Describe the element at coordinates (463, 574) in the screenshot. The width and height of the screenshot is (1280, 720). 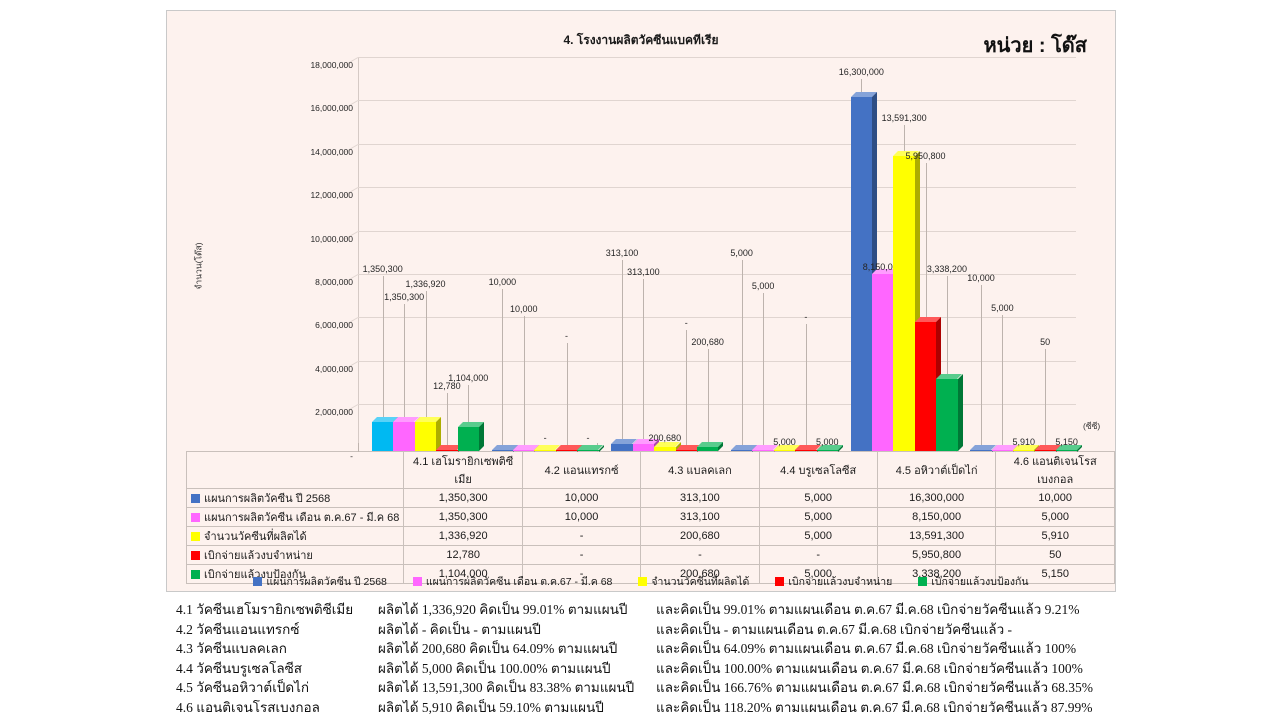
I see `table-value-cell: 1,104,000` at that location.